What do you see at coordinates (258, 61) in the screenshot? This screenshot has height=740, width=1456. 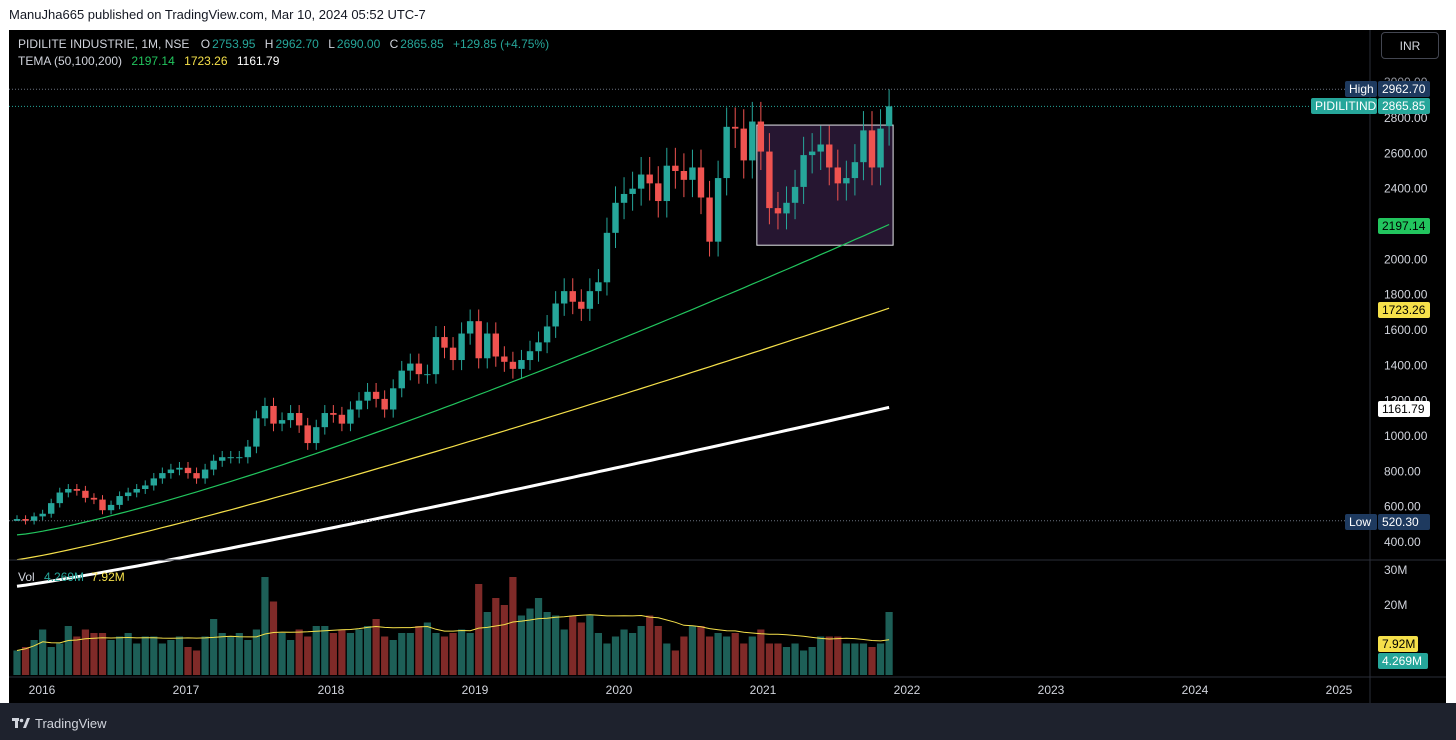 I see `legend-tema-3: 1161.79` at bounding box center [258, 61].